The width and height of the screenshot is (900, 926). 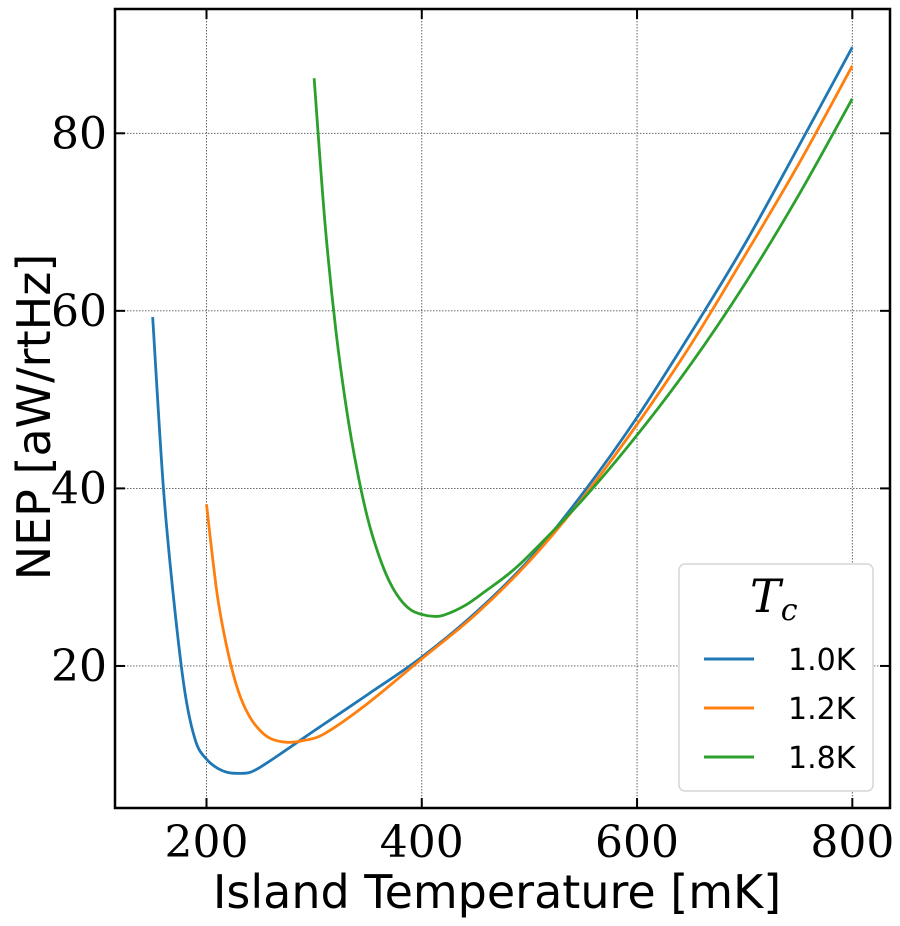 I want to click on y-tick-label: 20, so click(x=79, y=666).